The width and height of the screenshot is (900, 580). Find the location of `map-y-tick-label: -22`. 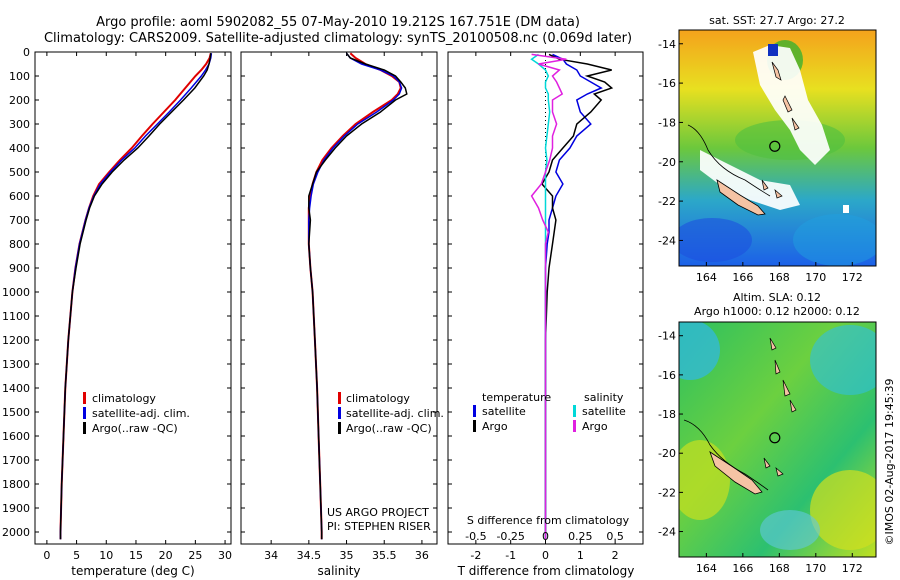

map-y-tick-label: -22 is located at coordinates (667, 201).